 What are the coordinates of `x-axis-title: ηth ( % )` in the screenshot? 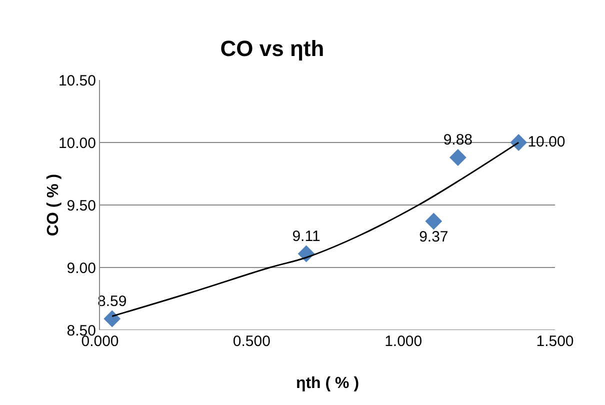 It's located at (328, 383).